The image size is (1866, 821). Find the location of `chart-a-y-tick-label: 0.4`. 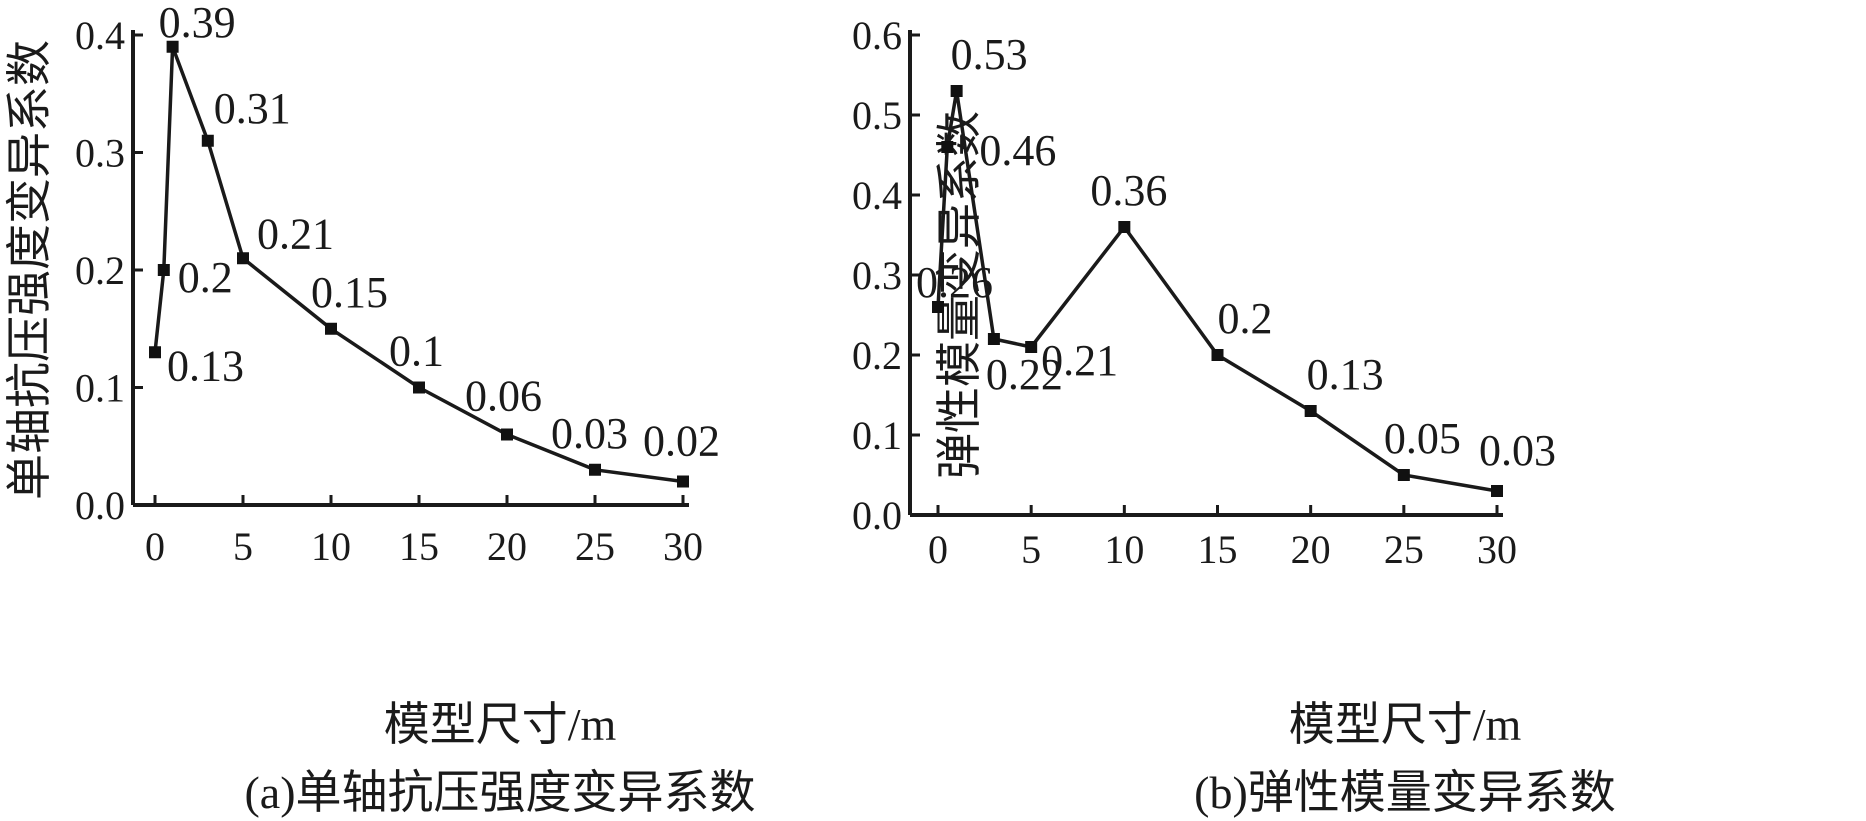

chart-a-y-tick-label: 0.4 is located at coordinates (100, 35).